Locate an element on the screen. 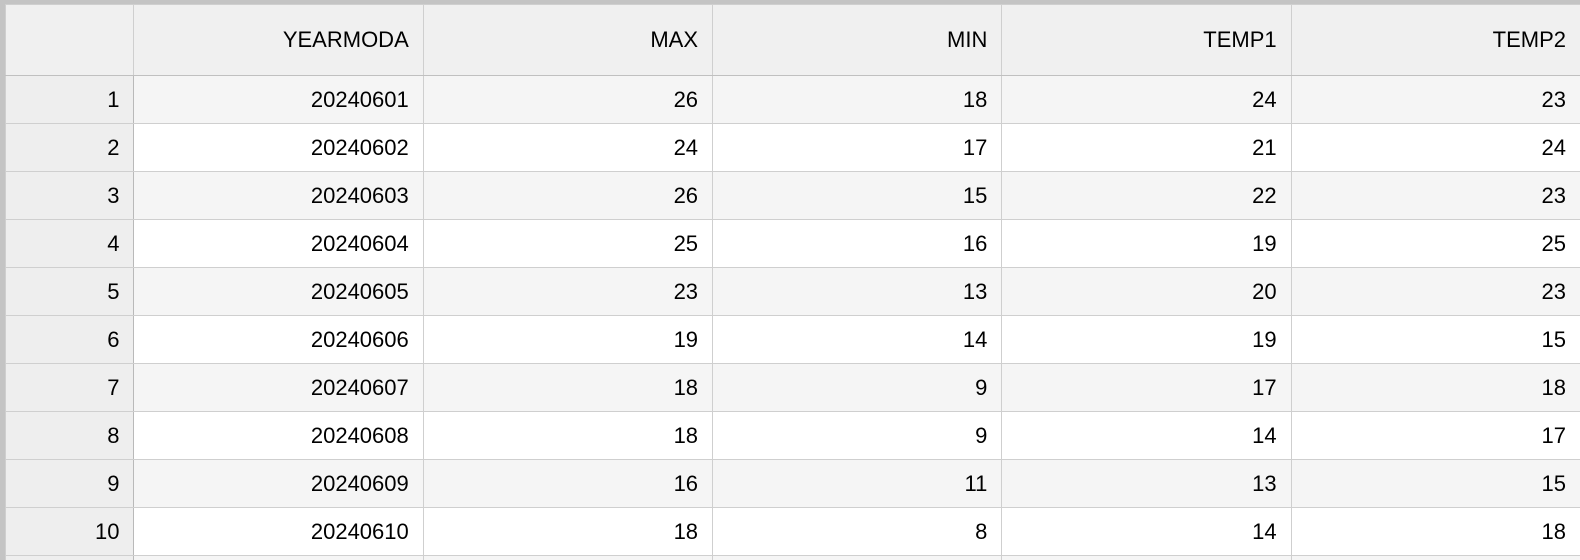 Image resolution: width=1580 pixels, height=560 pixels. column-header-yearmoda: YEARMODA is located at coordinates (278, 40).